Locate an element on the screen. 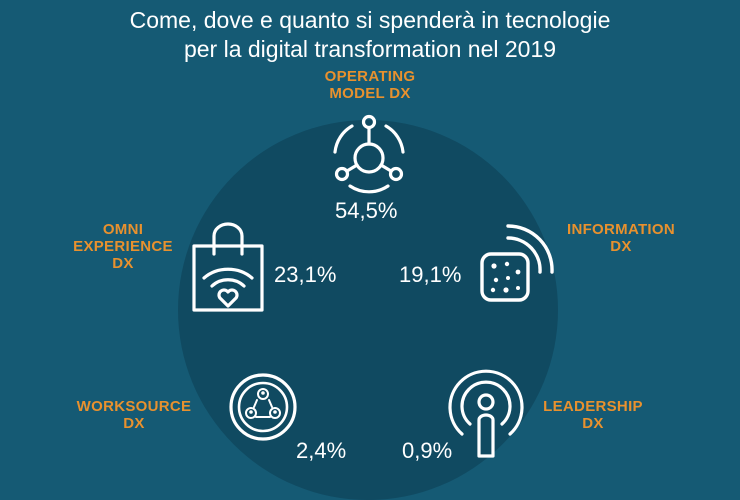  person-broadcast-icon is located at coordinates (486, 413).